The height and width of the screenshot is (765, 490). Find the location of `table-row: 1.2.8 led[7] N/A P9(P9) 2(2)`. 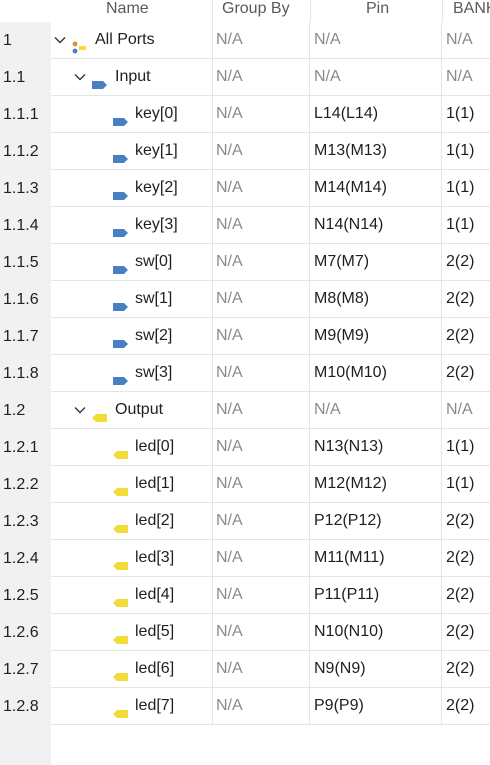

table-row: 1.2.8 led[7] N/A P9(P9) 2(2) is located at coordinates (245, 706).